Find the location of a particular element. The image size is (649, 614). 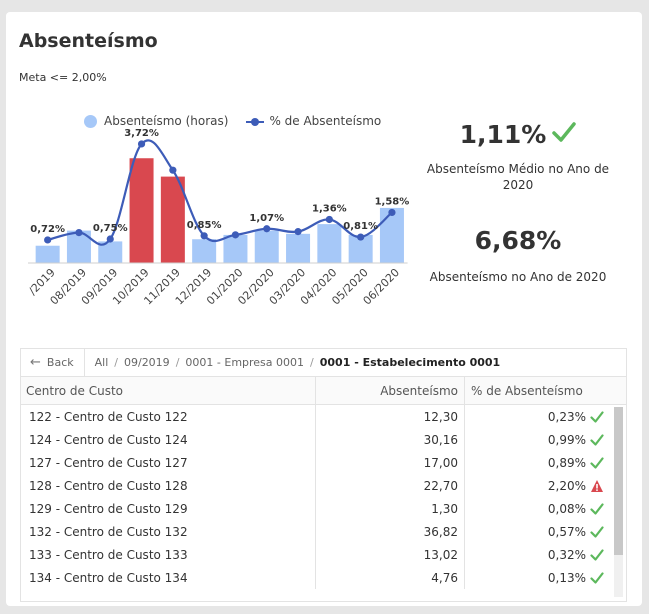

absenteeism-pct-value: 0,89% is located at coordinates (566, 462).